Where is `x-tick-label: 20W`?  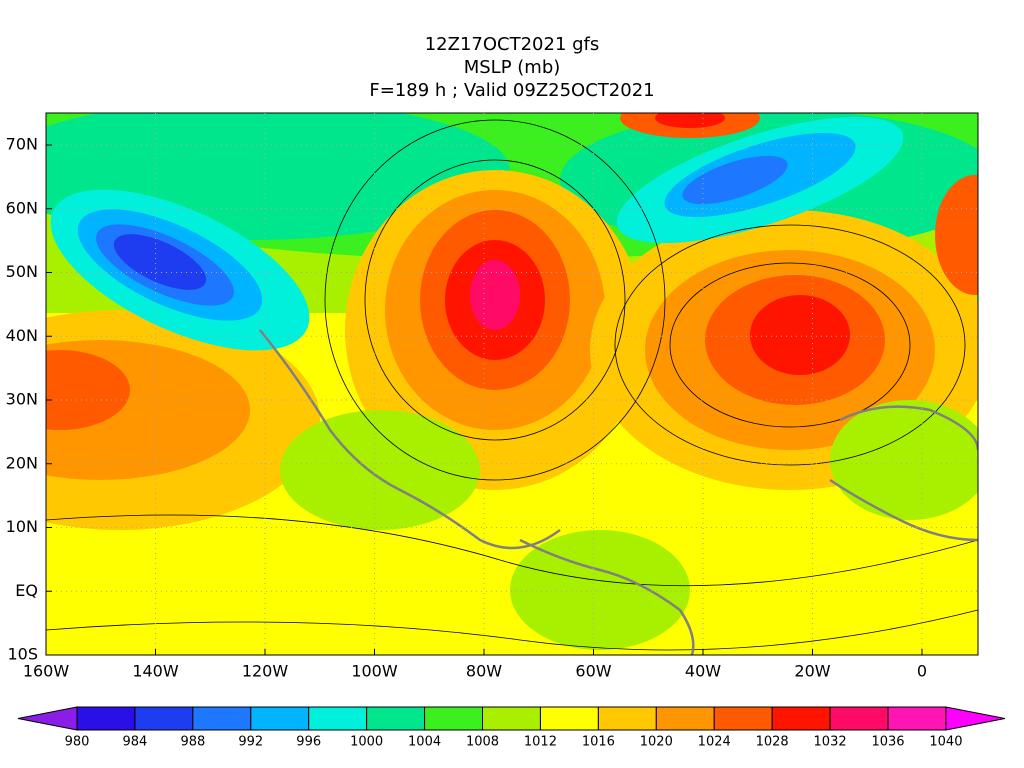 x-tick-label: 20W is located at coordinates (812, 671).